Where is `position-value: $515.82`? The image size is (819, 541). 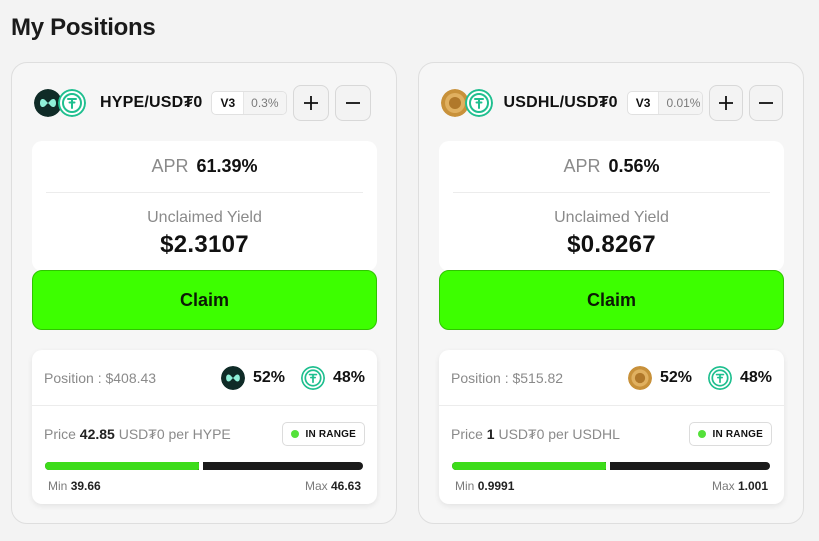 position-value: $515.82 is located at coordinates (538, 377).